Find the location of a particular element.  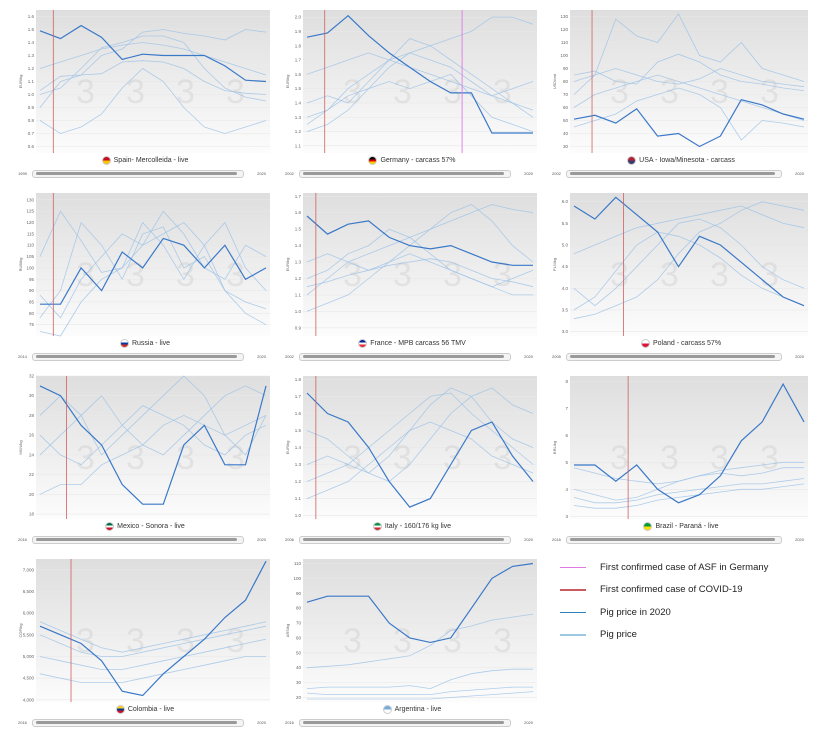

y-tick-label: 110 is located at coordinates (565, 42).